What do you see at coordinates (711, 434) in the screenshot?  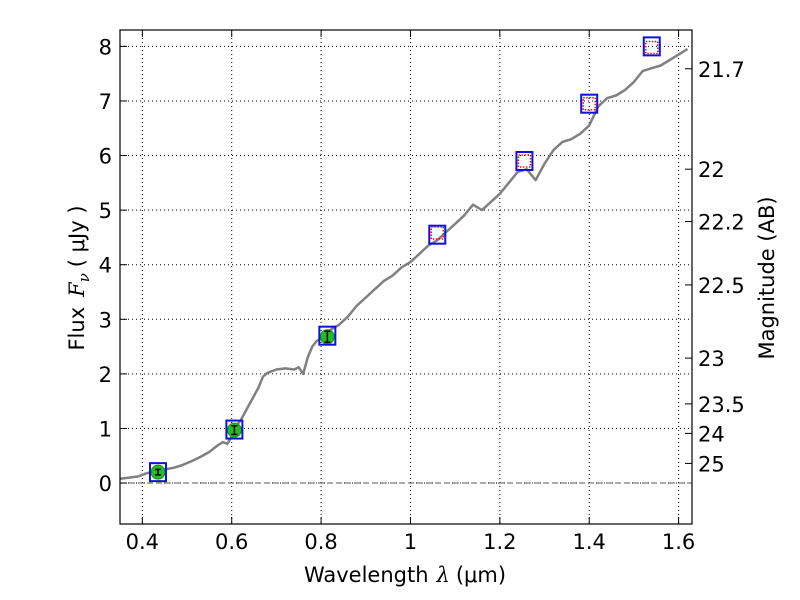 I see `magnitude-tick-label: 24` at bounding box center [711, 434].